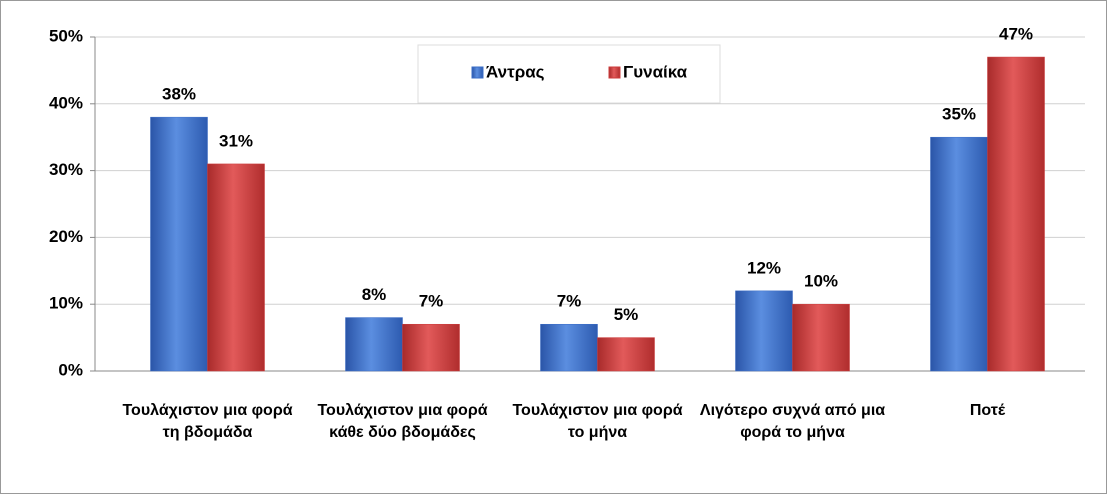 The height and width of the screenshot is (494, 1107). What do you see at coordinates (764, 267) in the screenshot?
I see `data-label: 12%` at bounding box center [764, 267].